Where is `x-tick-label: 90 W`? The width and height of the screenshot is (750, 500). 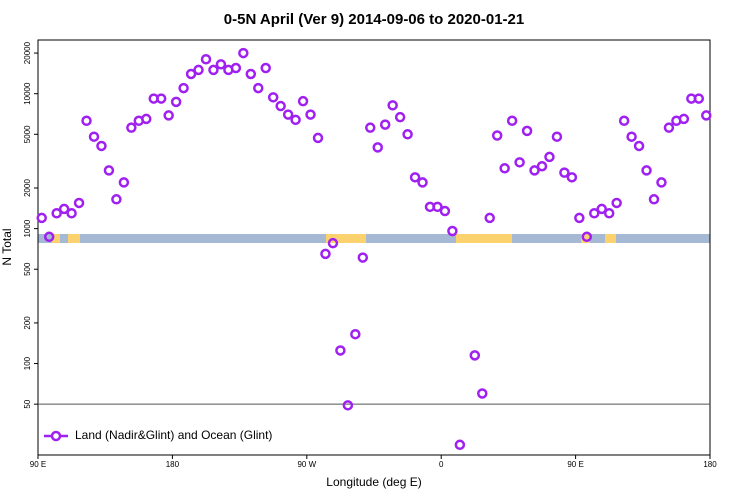
x-tick-label: 90 W is located at coordinates (306, 464).